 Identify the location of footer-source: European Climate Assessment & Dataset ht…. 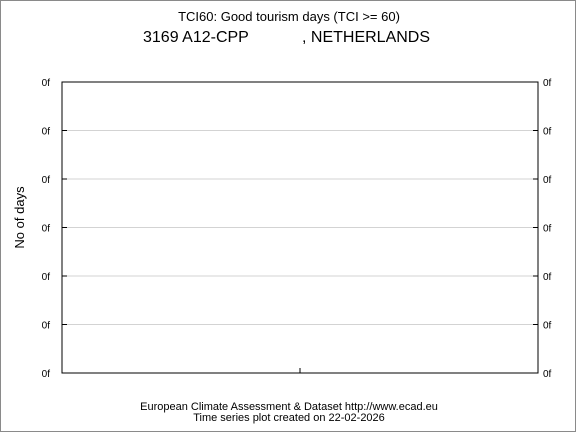
(289, 407).